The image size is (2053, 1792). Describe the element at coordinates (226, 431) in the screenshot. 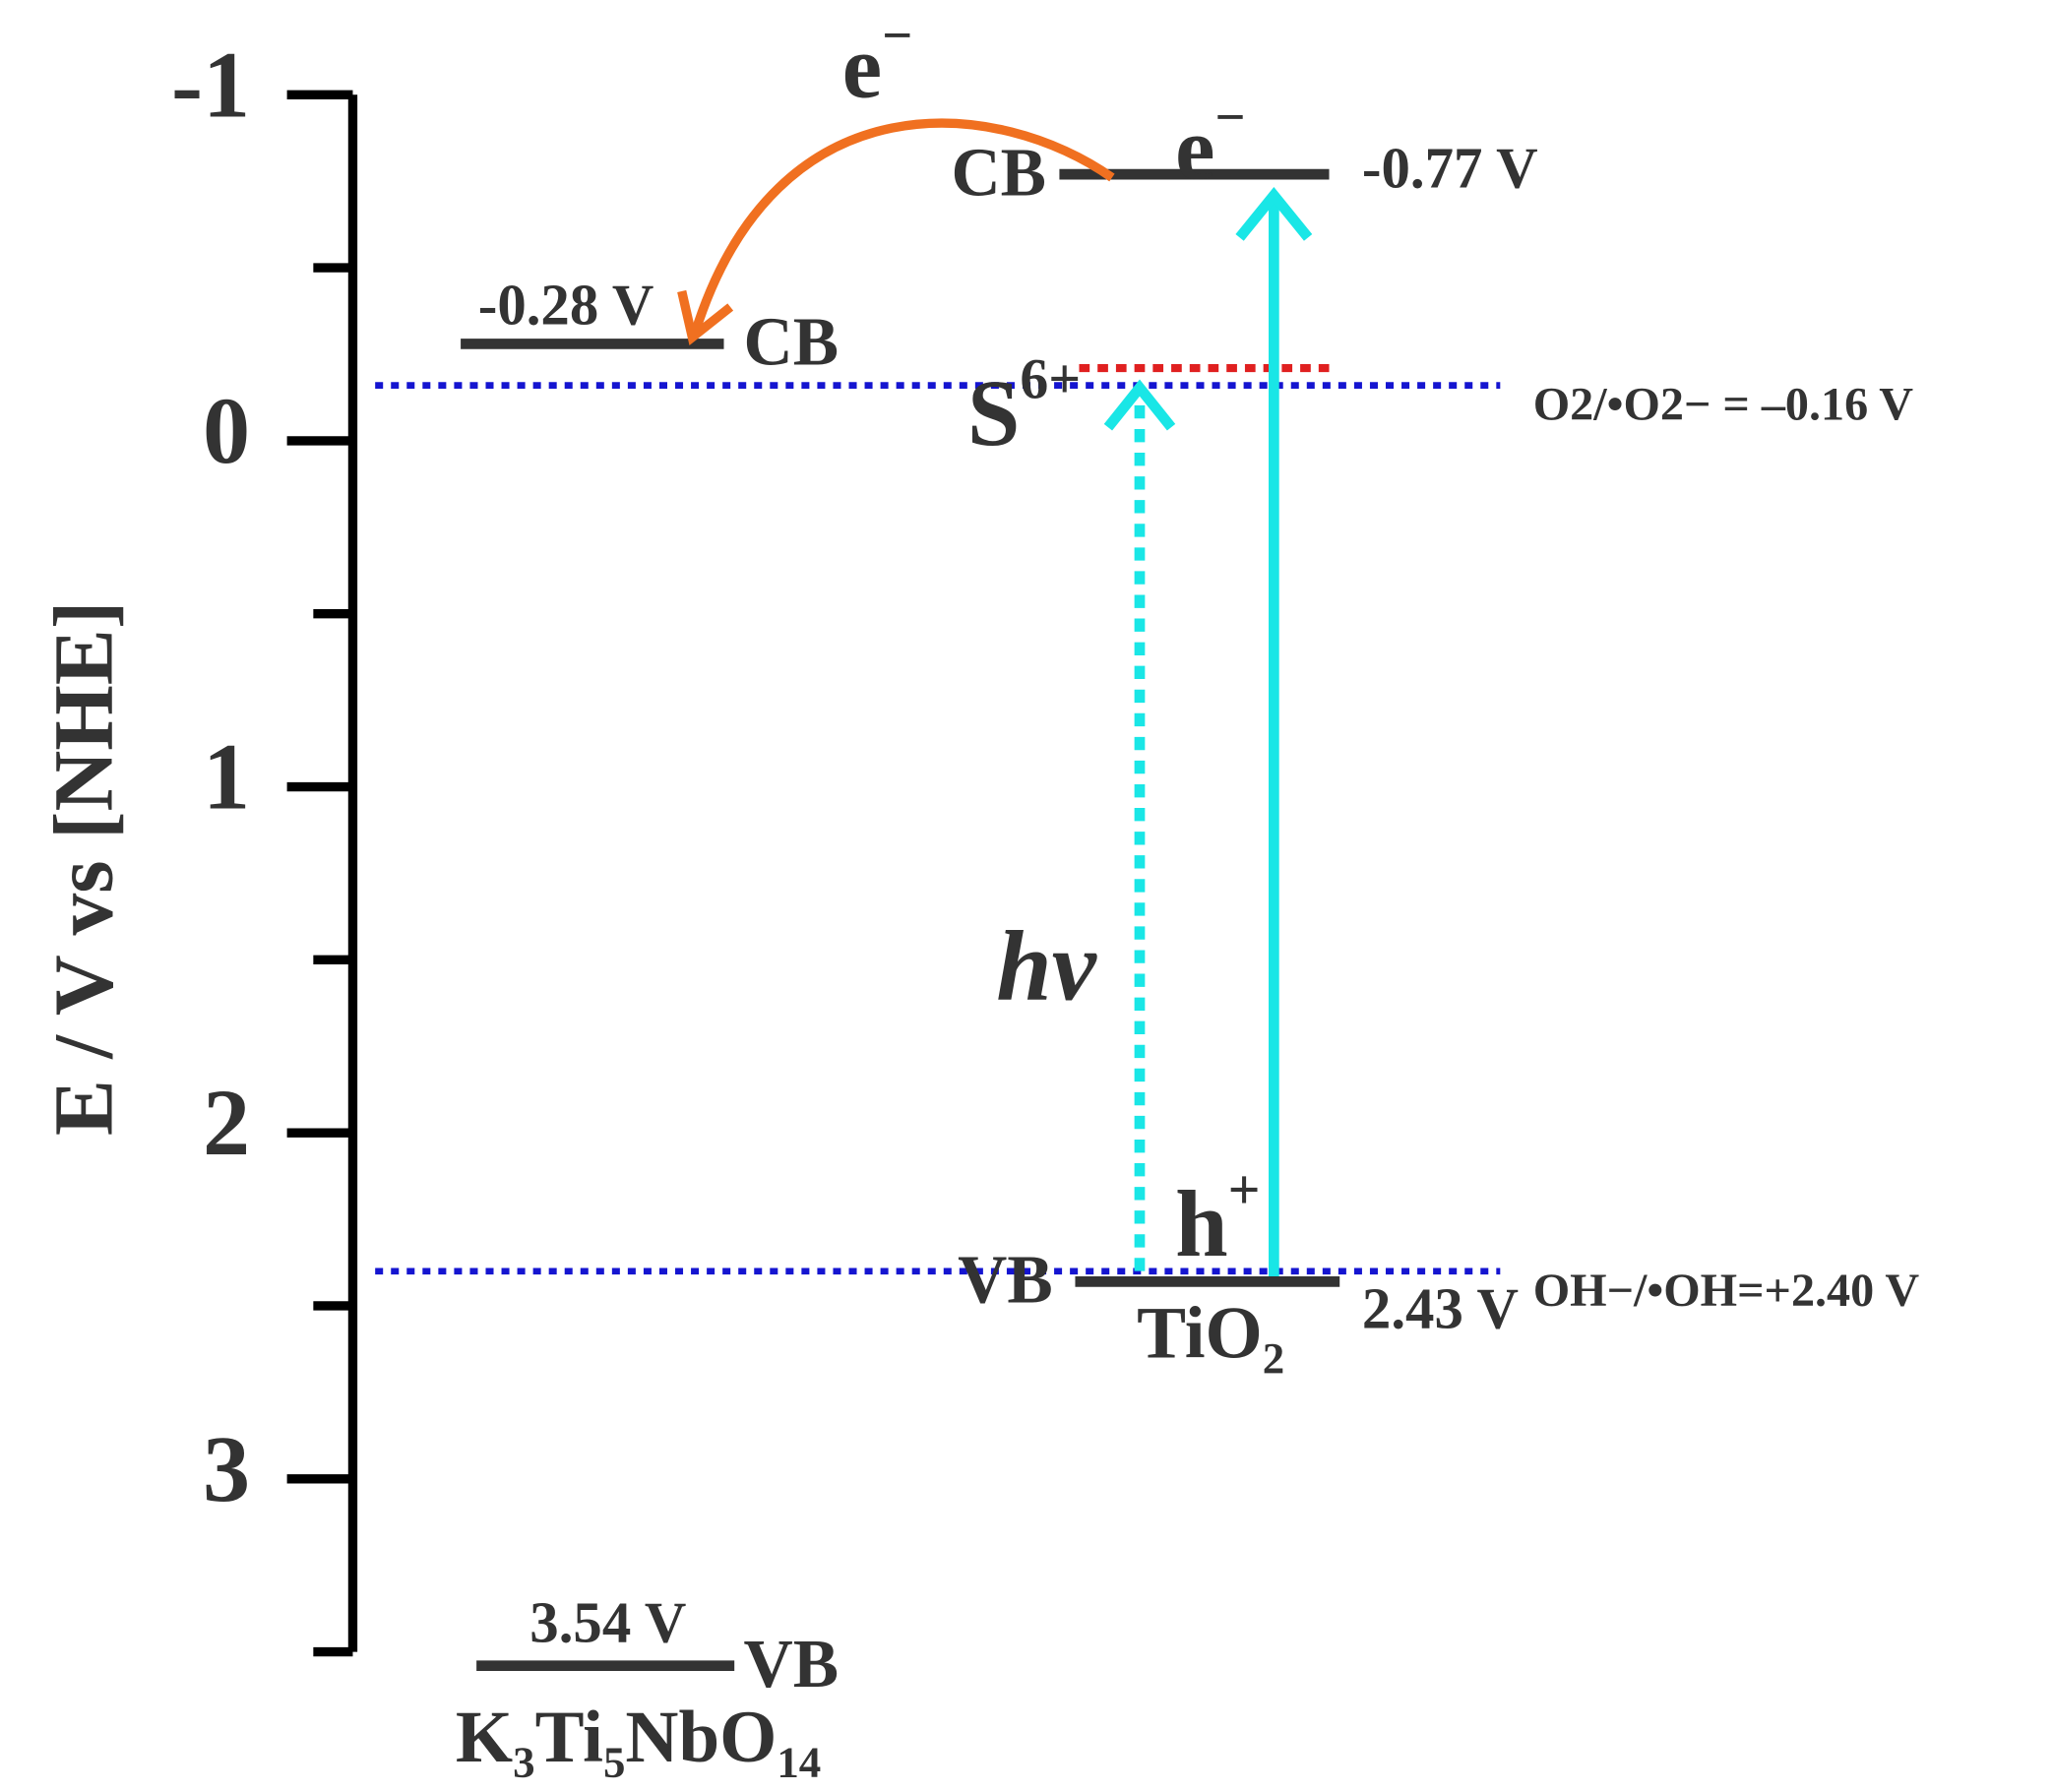

I see `y-tick-label: 0` at that location.